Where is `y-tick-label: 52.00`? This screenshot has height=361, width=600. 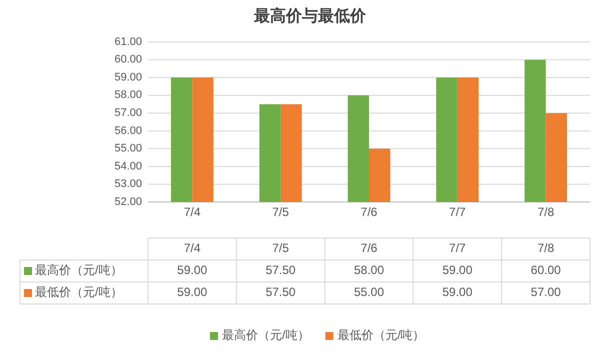 y-tick-label: 52.00 is located at coordinates (128, 202).